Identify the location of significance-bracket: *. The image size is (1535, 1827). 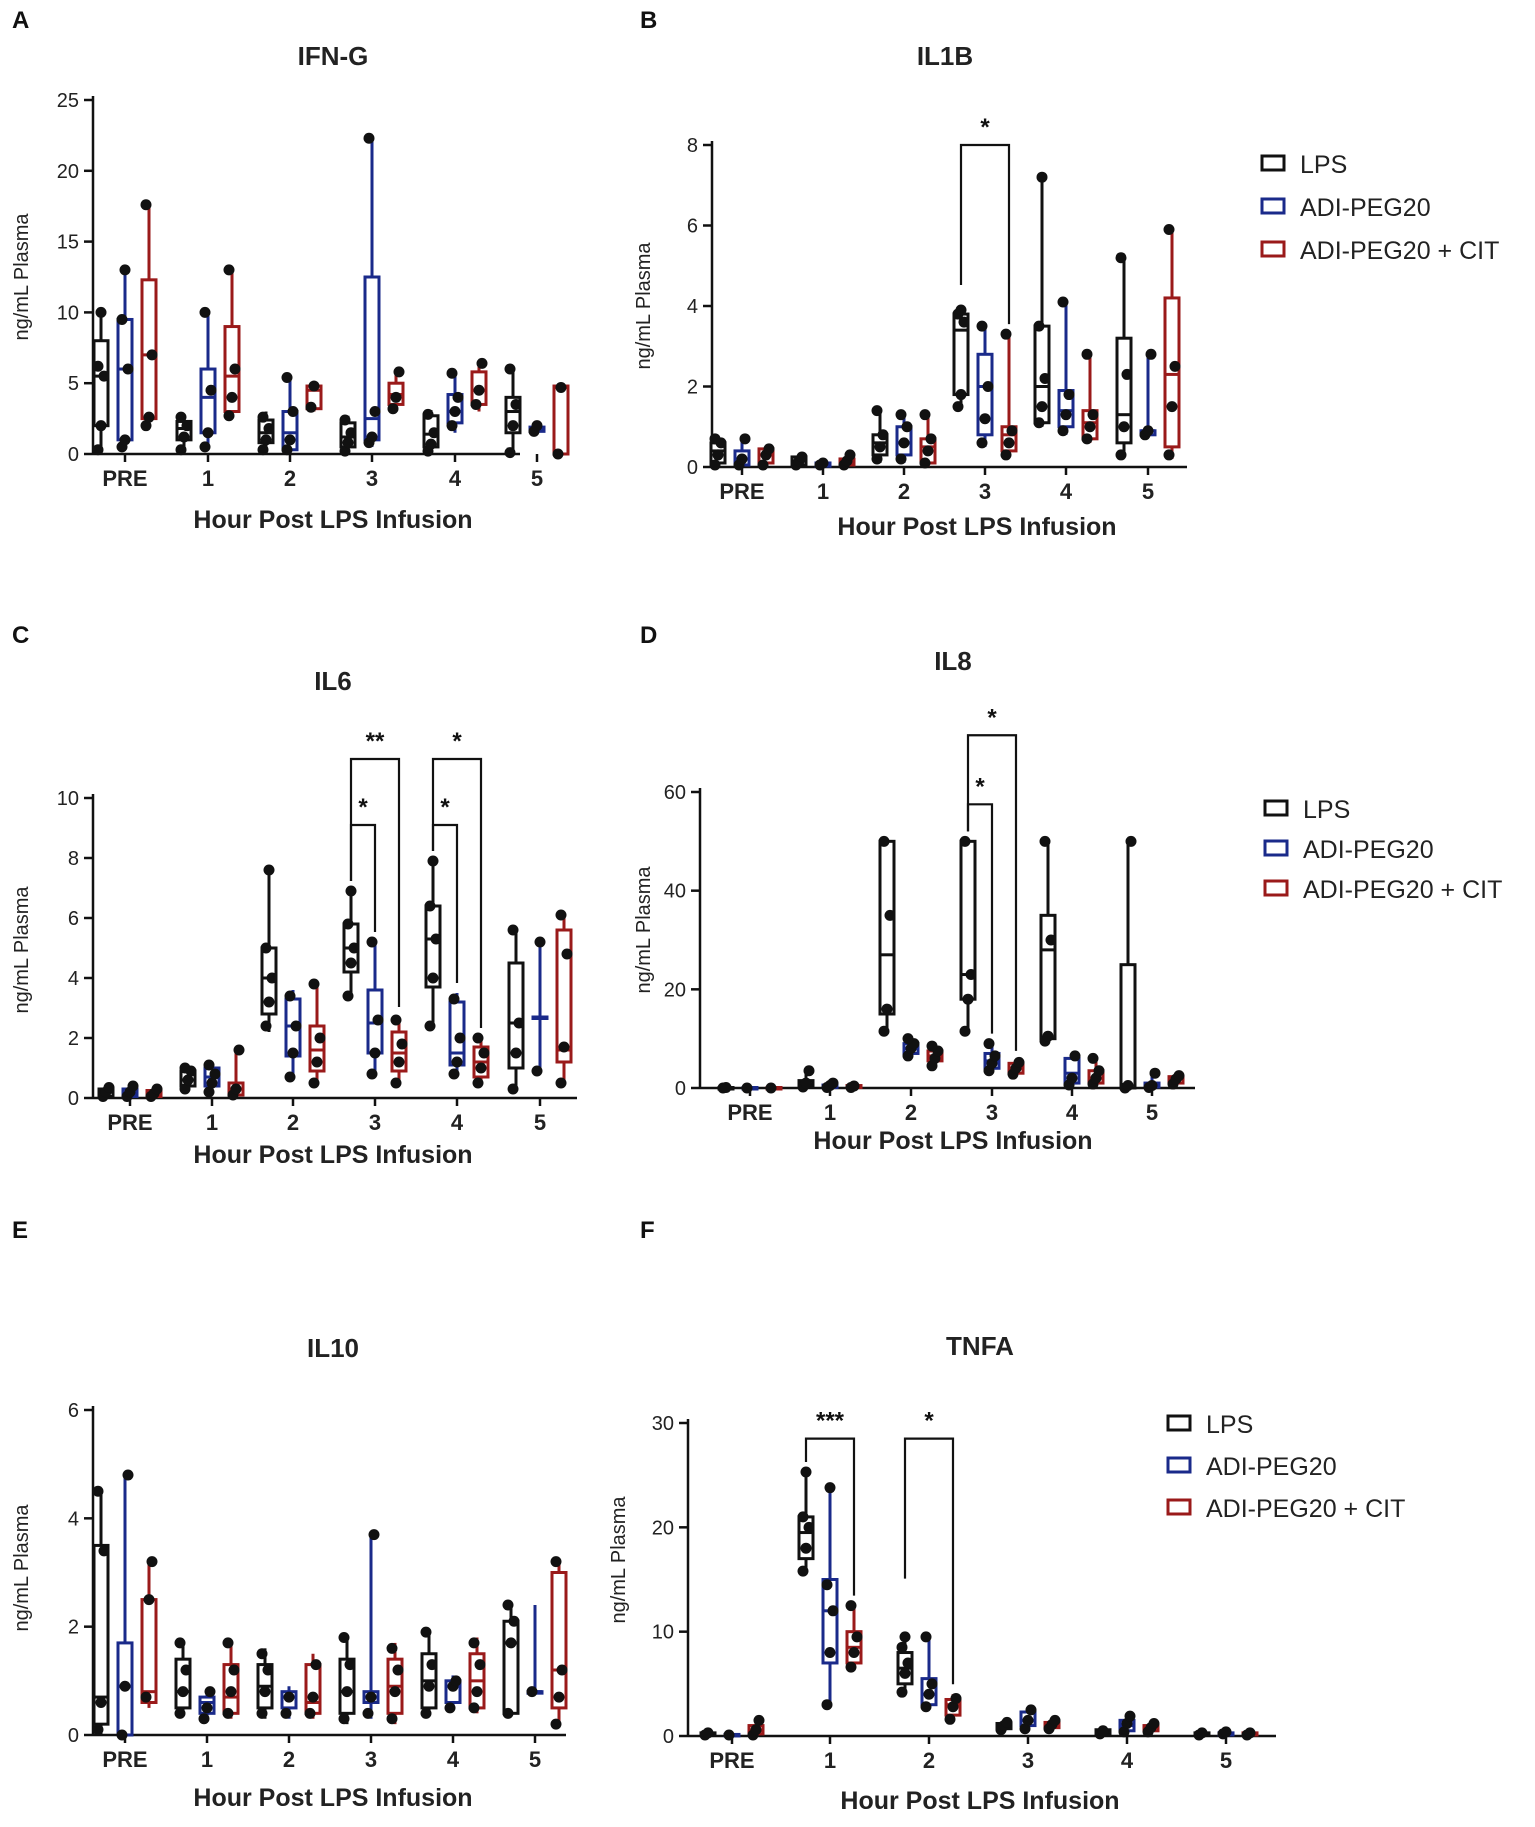
(929, 1546).